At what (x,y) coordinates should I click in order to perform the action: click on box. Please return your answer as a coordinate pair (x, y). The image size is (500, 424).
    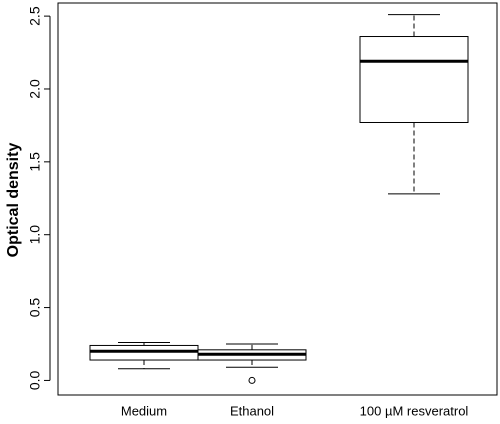
    Looking at the image, I should click on (414, 79).